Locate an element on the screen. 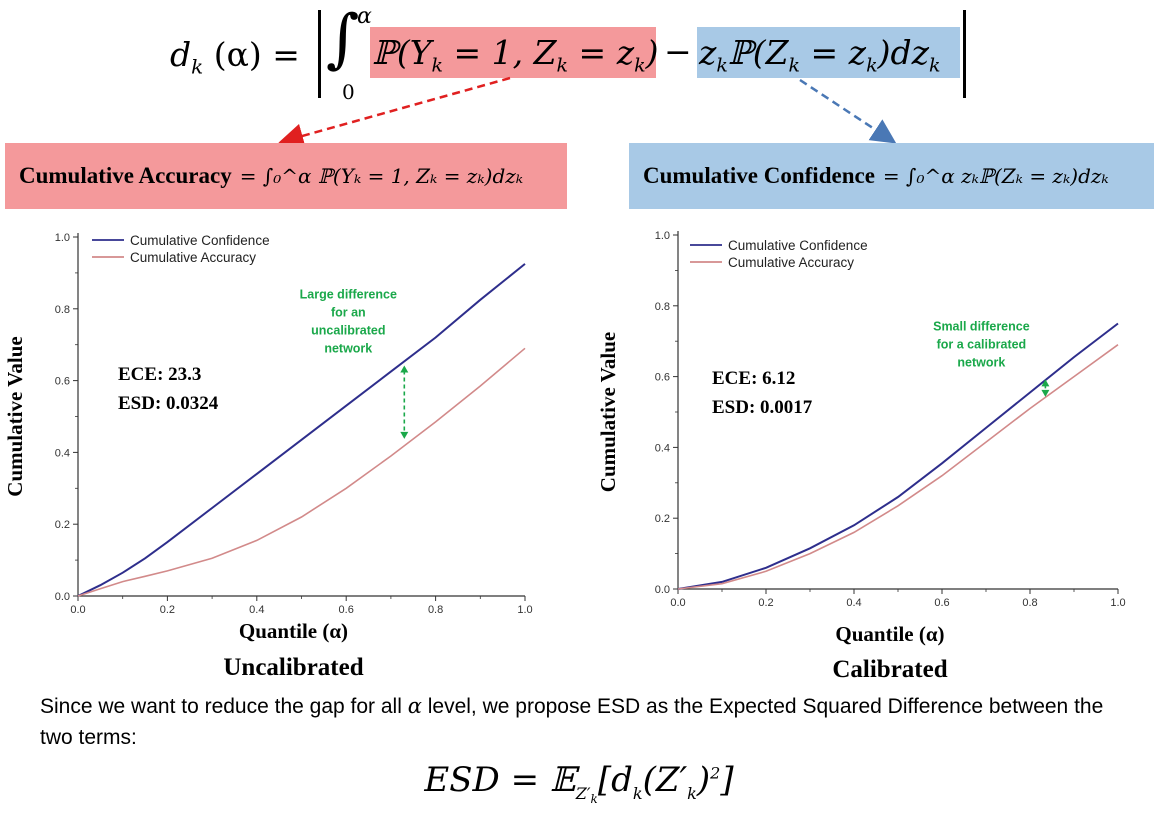 The image size is (1158, 826). integral-sign: ∫ is located at coordinates (343, 39).